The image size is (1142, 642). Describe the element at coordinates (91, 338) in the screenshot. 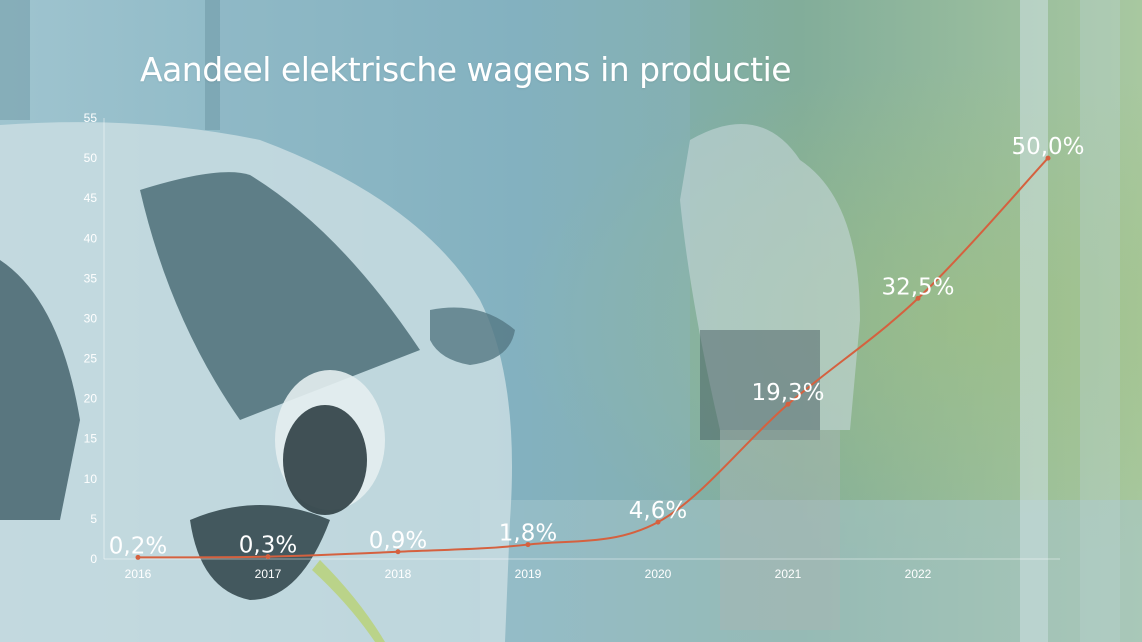

I see `y-axis-ticks: 0 5 10 15 20 25 30 35 40 45 50 55` at that location.